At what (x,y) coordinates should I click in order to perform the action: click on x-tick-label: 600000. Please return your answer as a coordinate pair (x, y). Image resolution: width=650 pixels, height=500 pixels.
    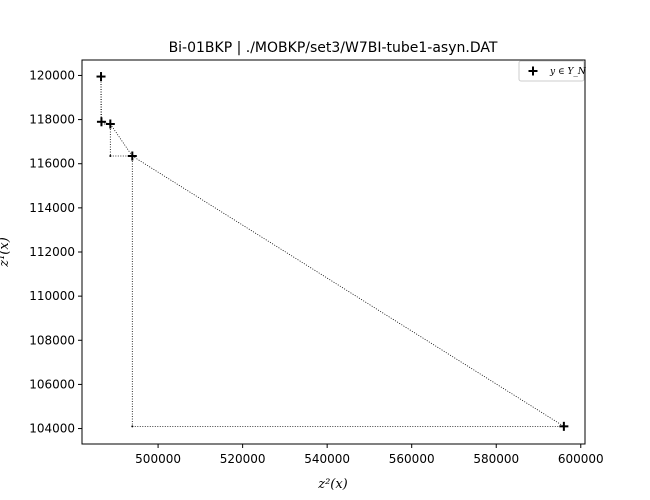
    Looking at the image, I should click on (581, 459).